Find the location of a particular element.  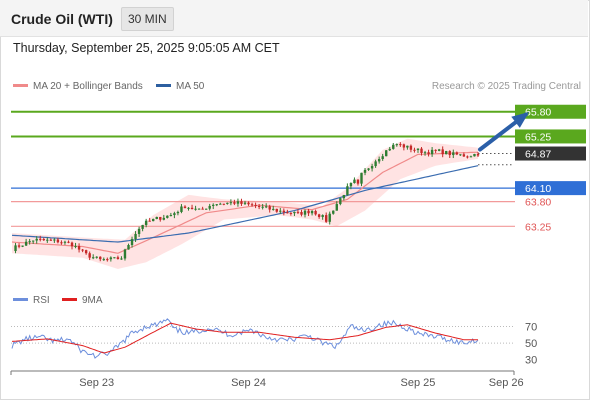

level-tag-64.87 is located at coordinates (550, 153).